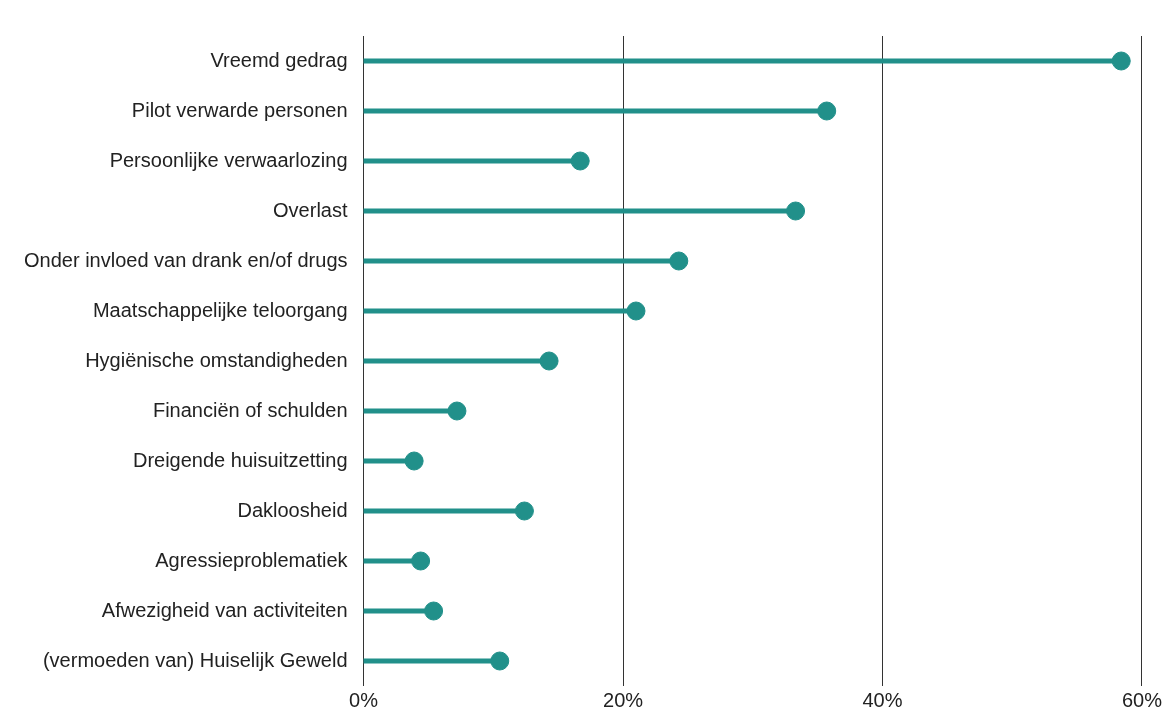 Image resolution: width=1173 pixels, height=724 pixels. What do you see at coordinates (228, 159) in the screenshot?
I see `y-tick-label: Persoonlijke verwaarlozing` at bounding box center [228, 159].